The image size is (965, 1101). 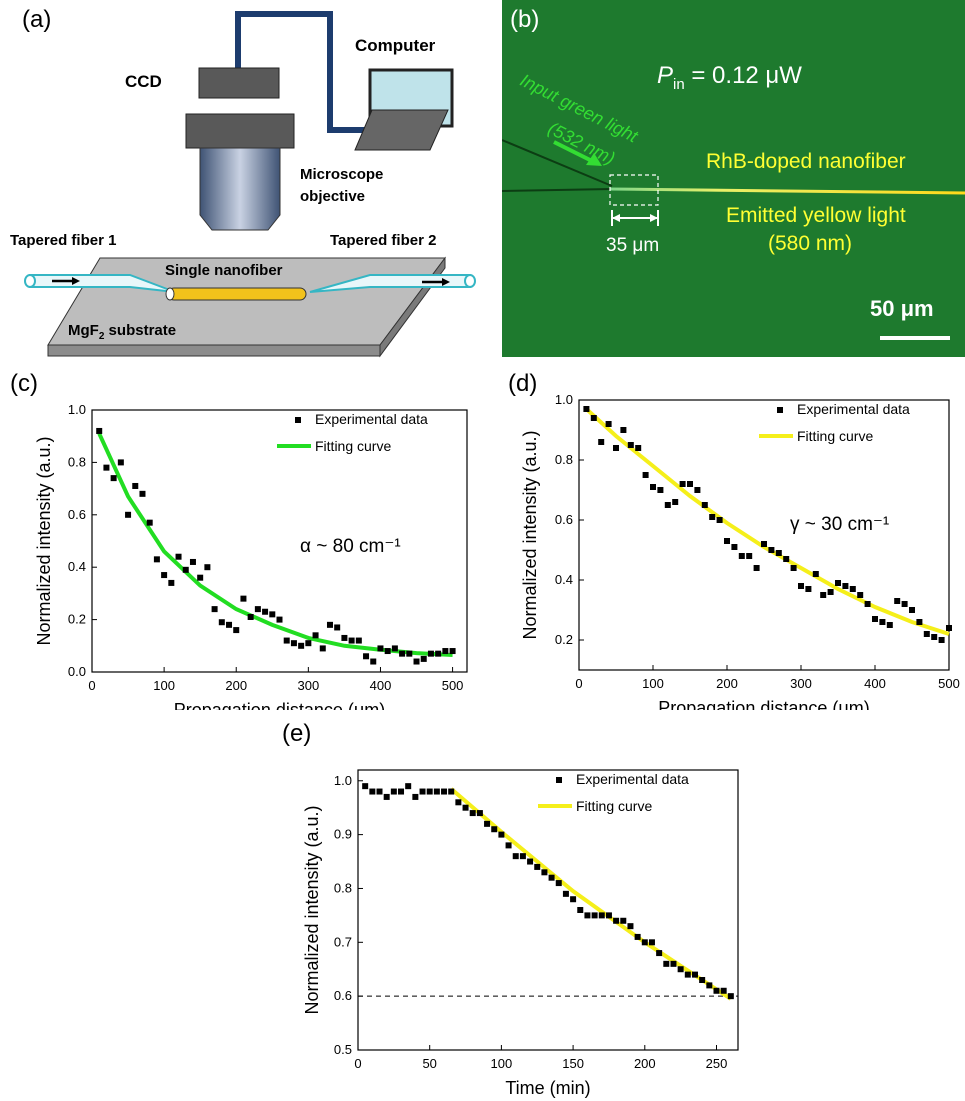 I want to click on ccd-camera, so click(x=239, y=83).